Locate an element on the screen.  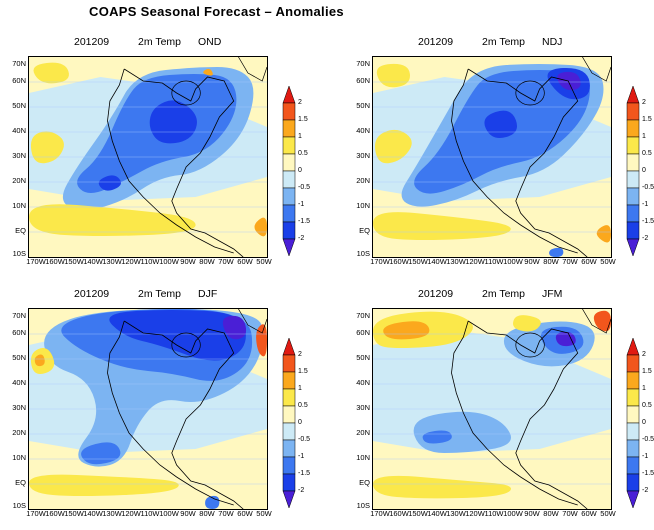
colorbar-label: -2 is located at coordinates (645, 490).